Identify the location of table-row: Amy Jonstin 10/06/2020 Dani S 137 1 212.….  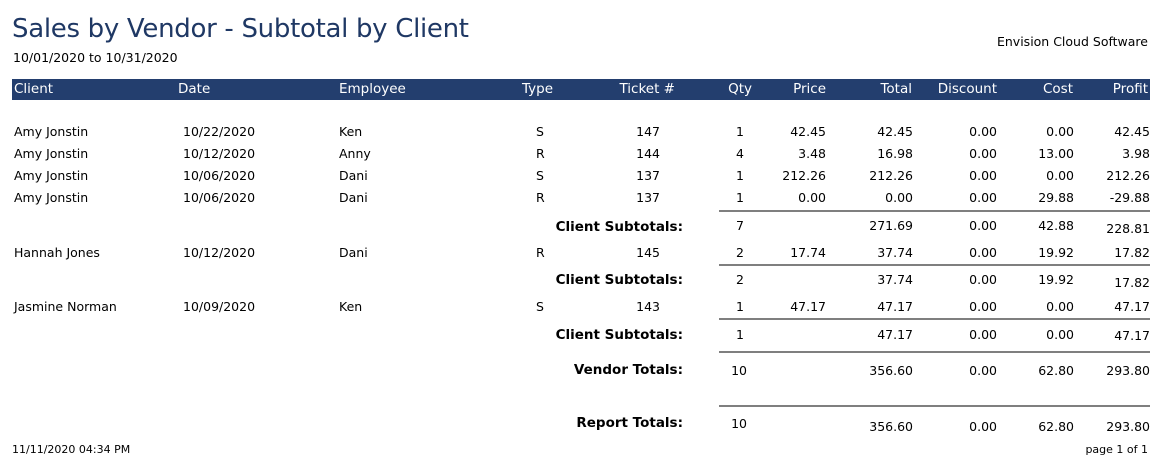
(580, 177).